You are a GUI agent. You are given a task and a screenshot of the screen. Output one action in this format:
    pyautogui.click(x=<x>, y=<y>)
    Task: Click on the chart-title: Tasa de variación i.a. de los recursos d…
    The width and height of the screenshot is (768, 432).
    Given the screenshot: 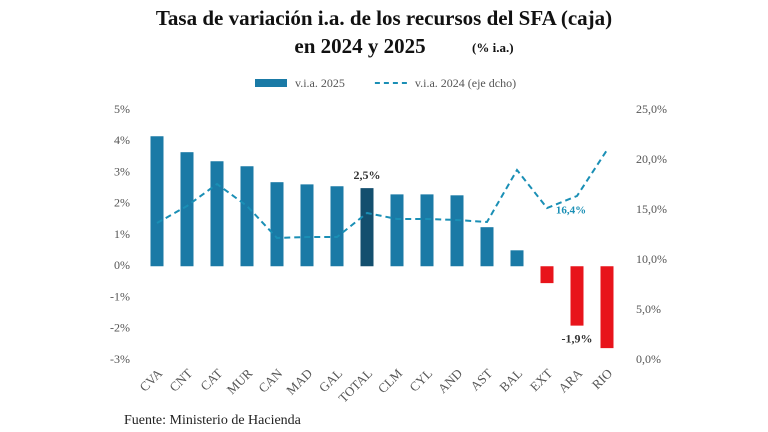 What is the action you would take?
    pyautogui.click(x=384, y=18)
    